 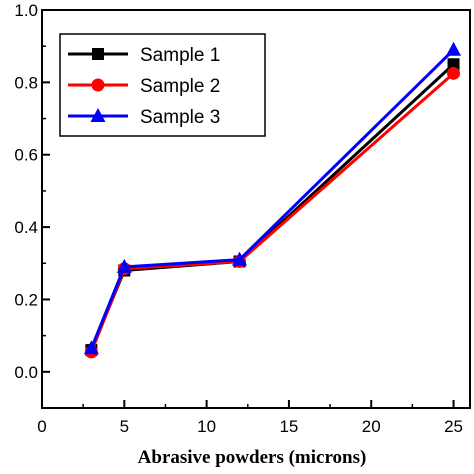 I want to click on y-tick-label: 1.0, so click(x=26, y=10).